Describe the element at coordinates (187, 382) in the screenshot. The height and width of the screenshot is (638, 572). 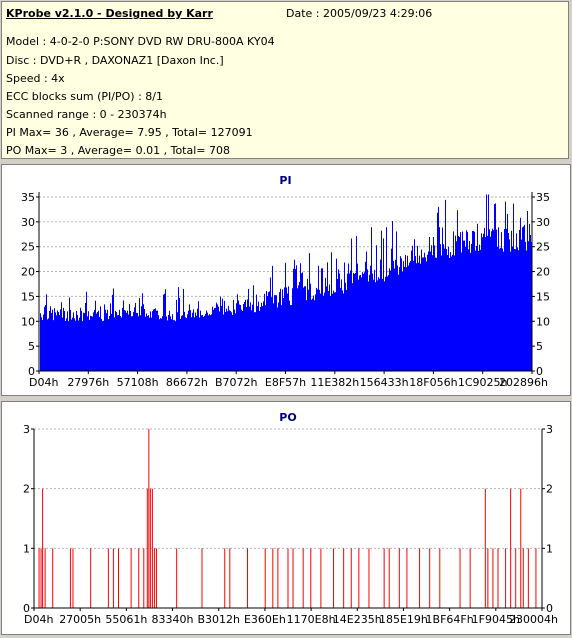
I see `x-tick-label: 86672h` at that location.